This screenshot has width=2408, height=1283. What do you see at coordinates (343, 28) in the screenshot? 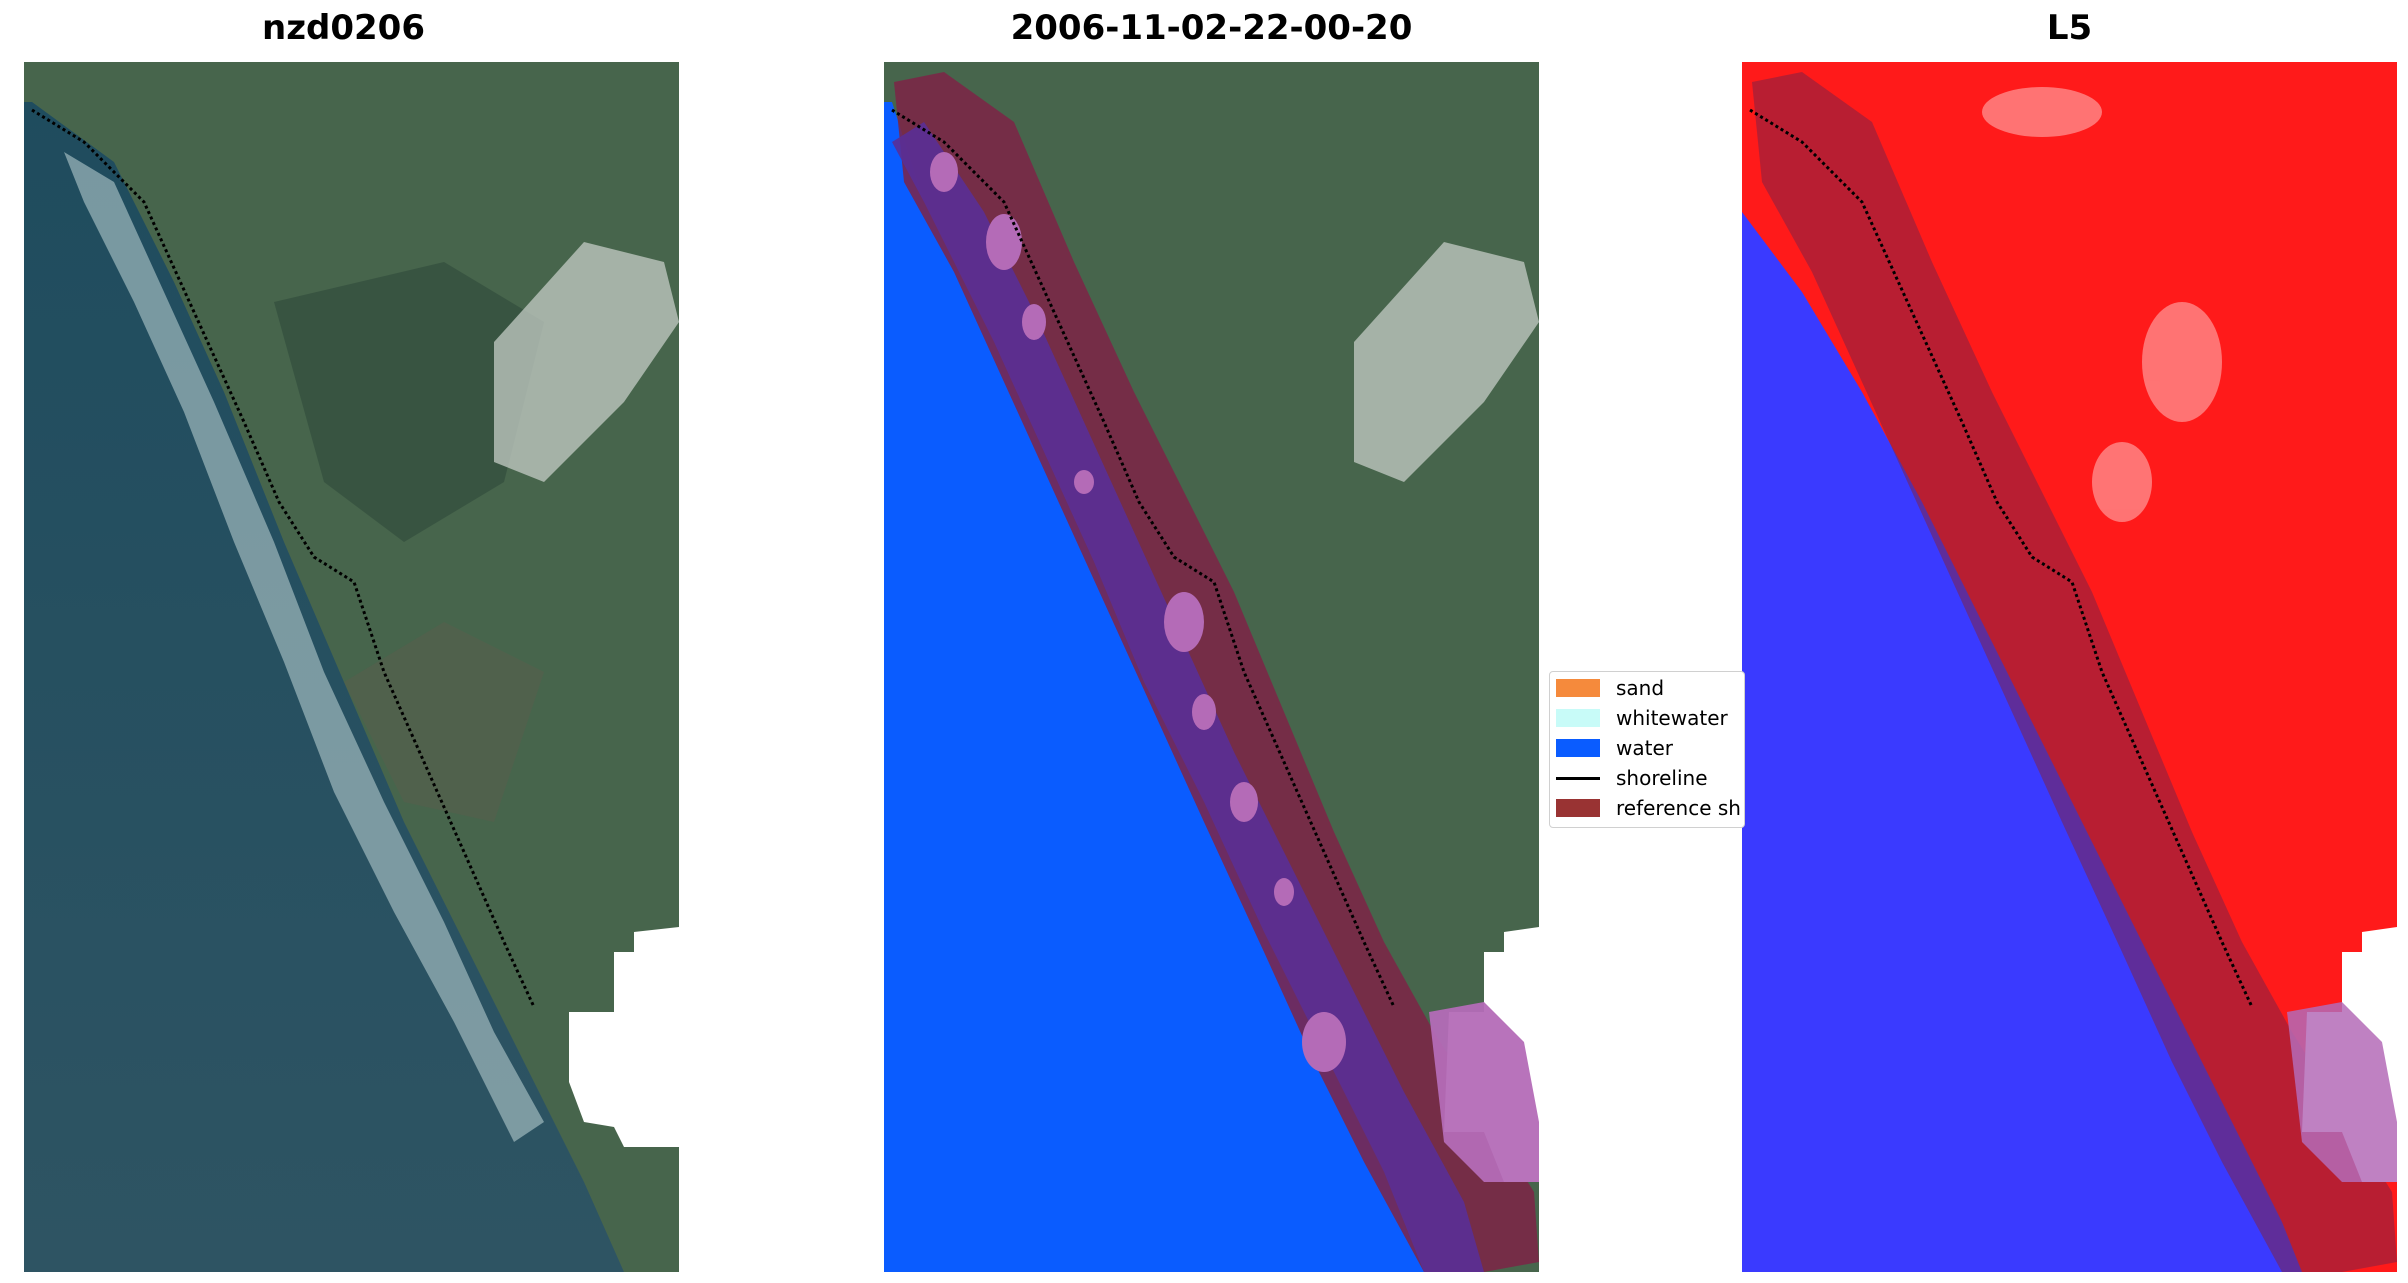
I see `title-left: nzd0206` at bounding box center [343, 28].